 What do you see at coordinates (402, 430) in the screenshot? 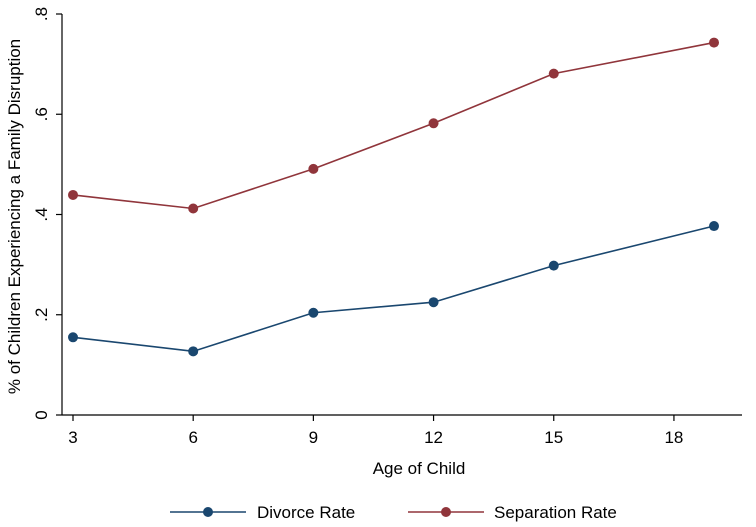
I see `x-axis: 3 6 9 12 15 18` at bounding box center [402, 430].